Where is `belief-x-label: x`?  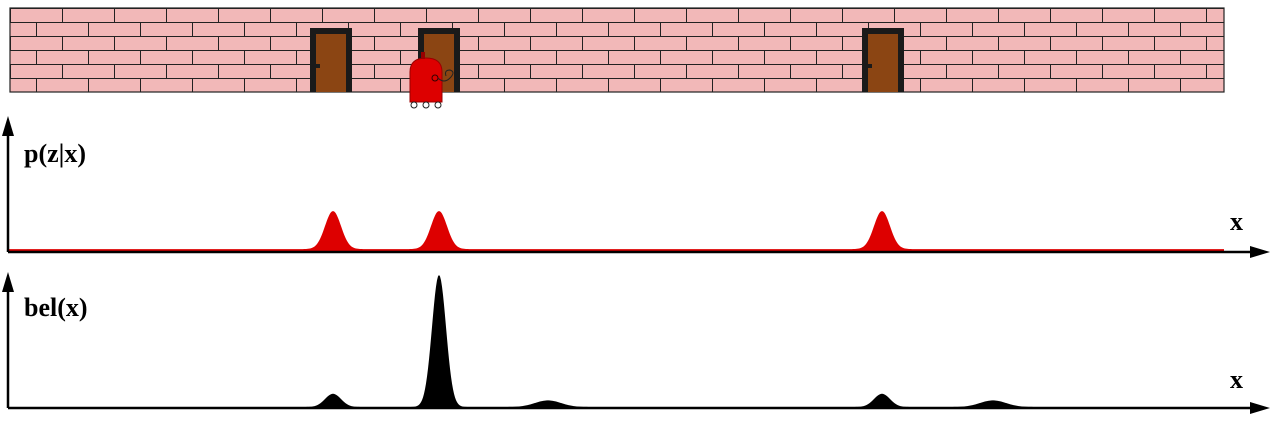
belief-x-label: x is located at coordinates (1236, 379).